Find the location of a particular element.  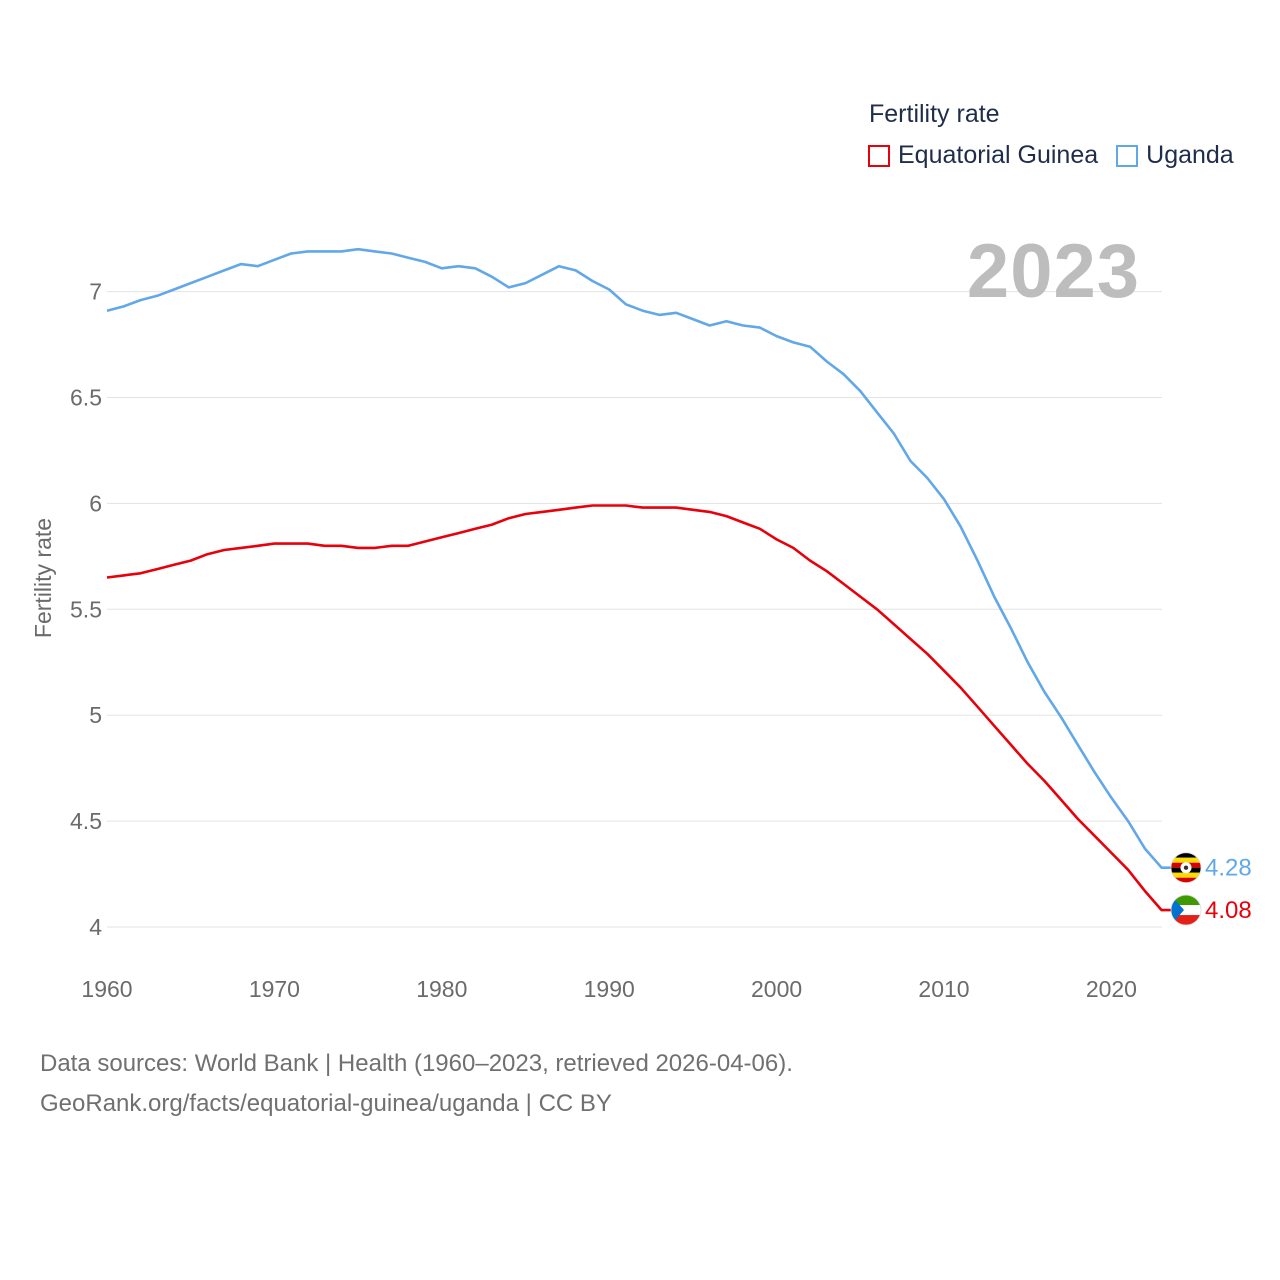

x-tick-label: 1990 is located at coordinates (609, 989).